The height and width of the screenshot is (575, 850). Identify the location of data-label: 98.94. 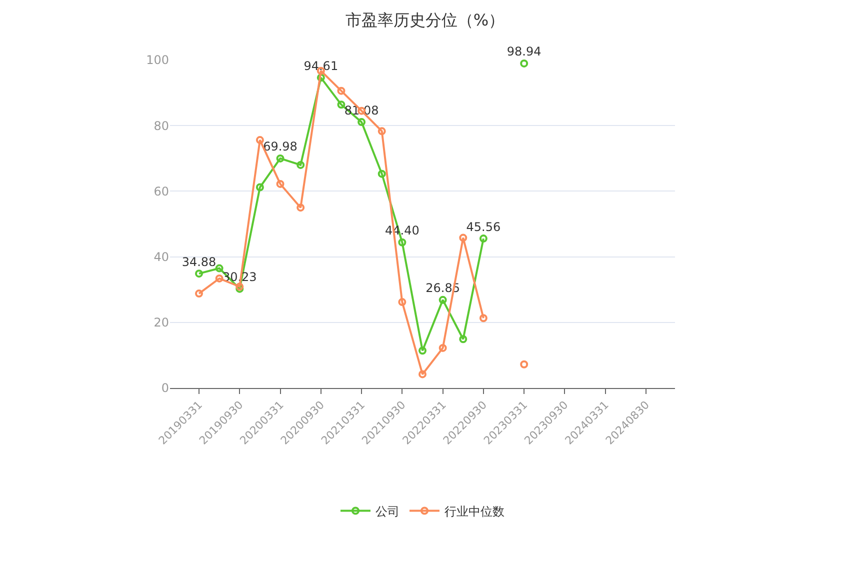
(524, 51).